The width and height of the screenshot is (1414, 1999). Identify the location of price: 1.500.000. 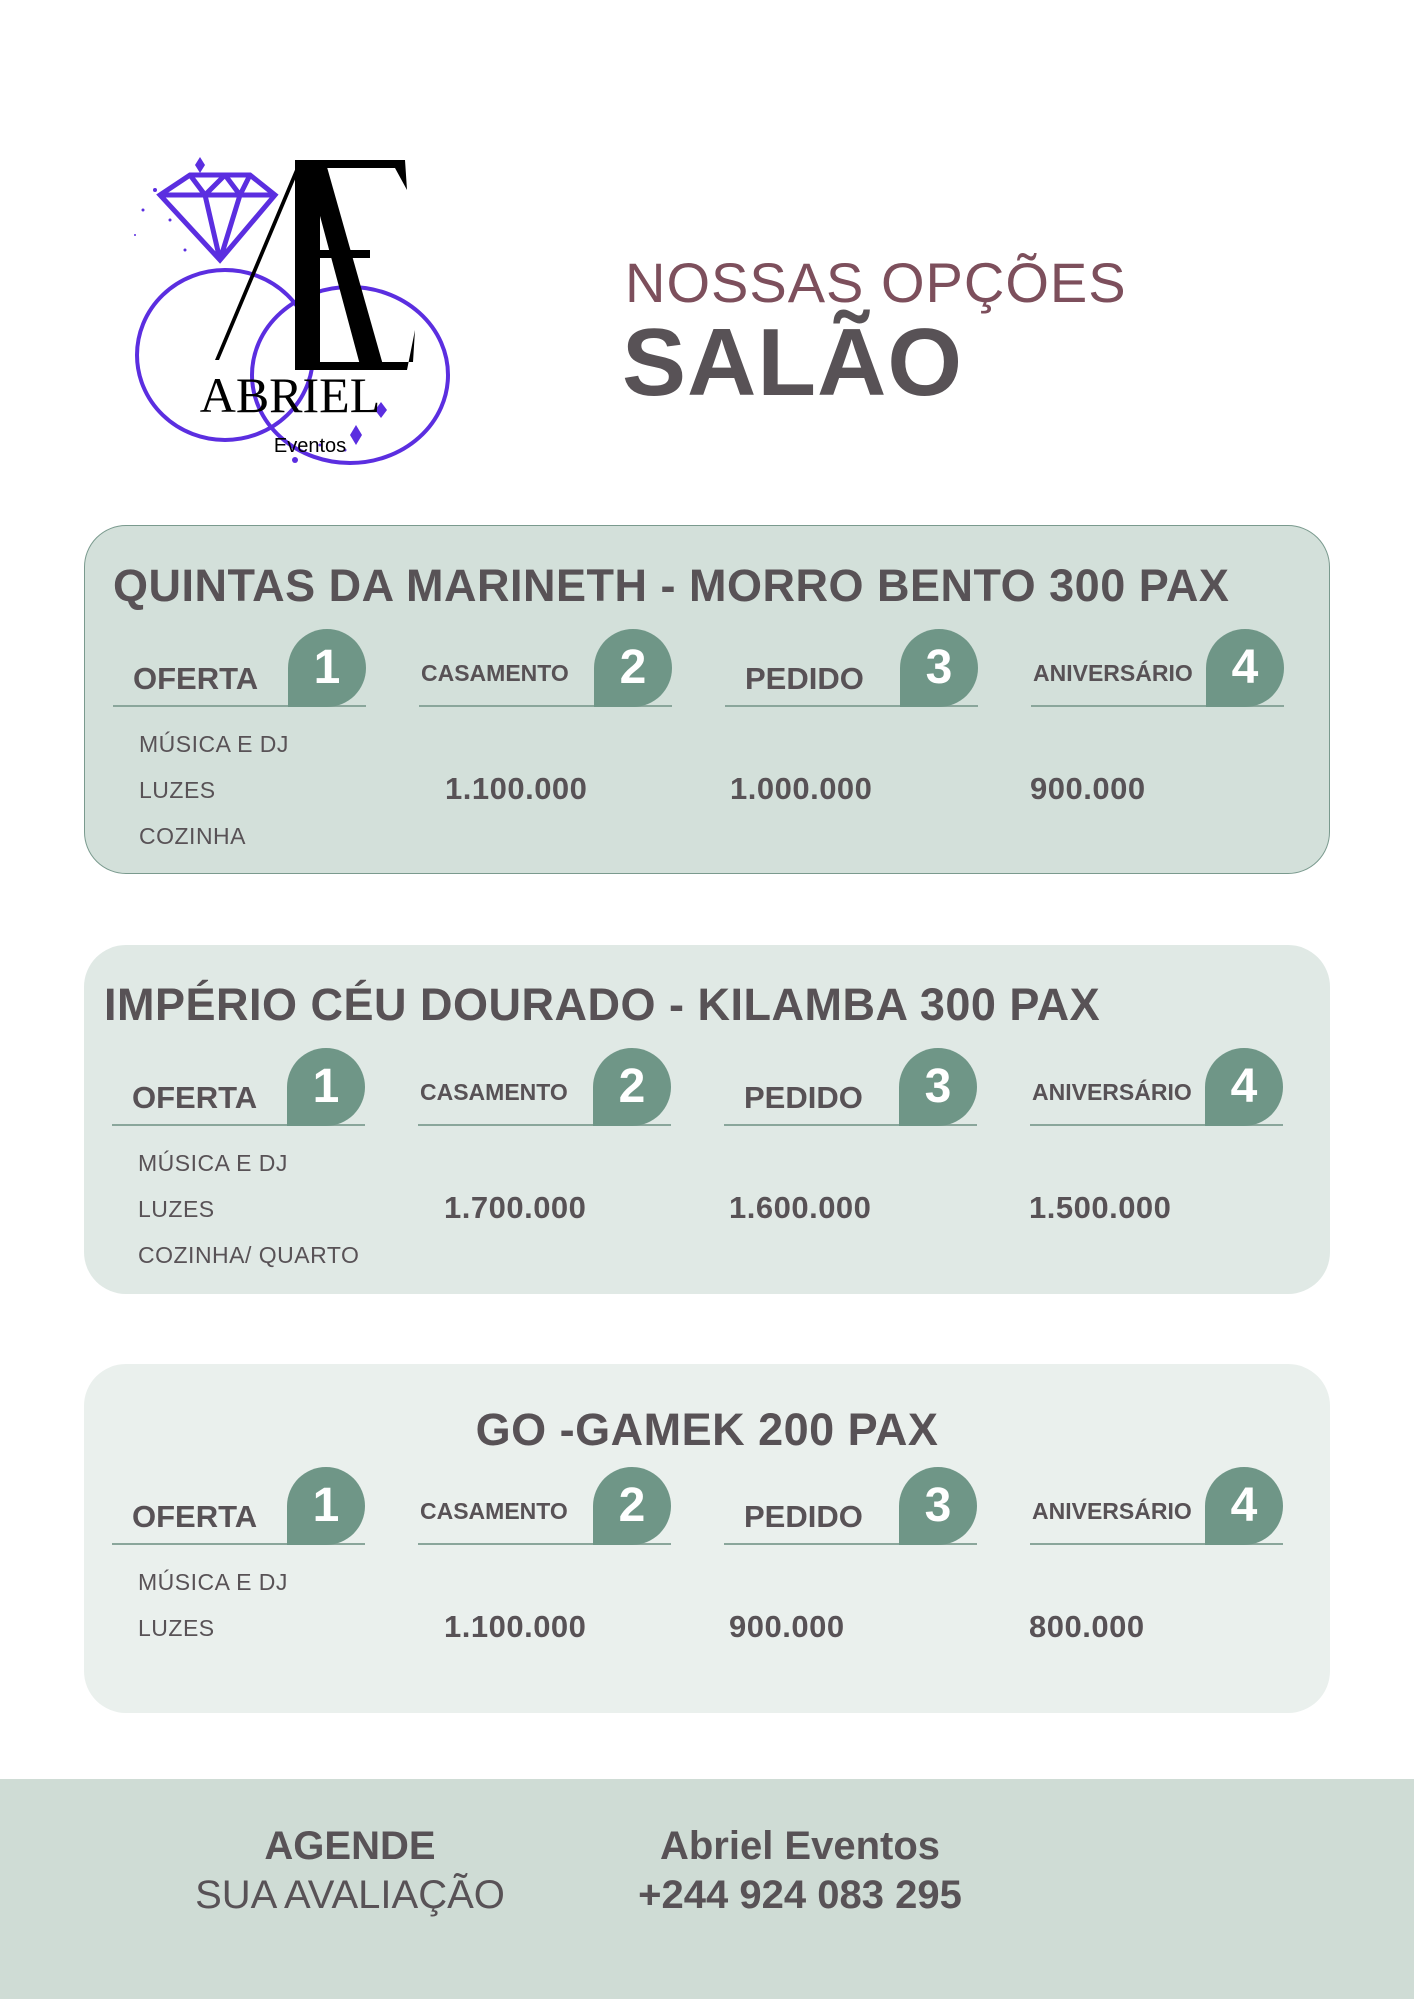
(1100, 1207).